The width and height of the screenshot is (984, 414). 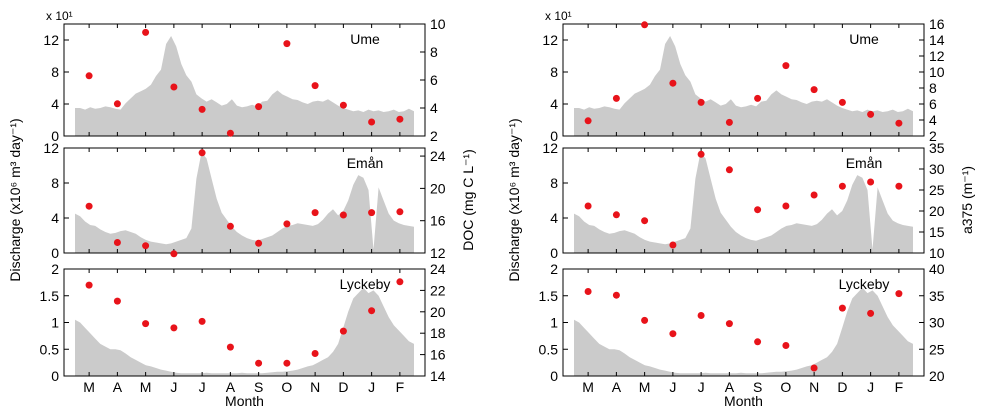 I want to click on y-axis-label: Discharge (x10⁶ m³ day⁻¹), so click(x=15, y=199).